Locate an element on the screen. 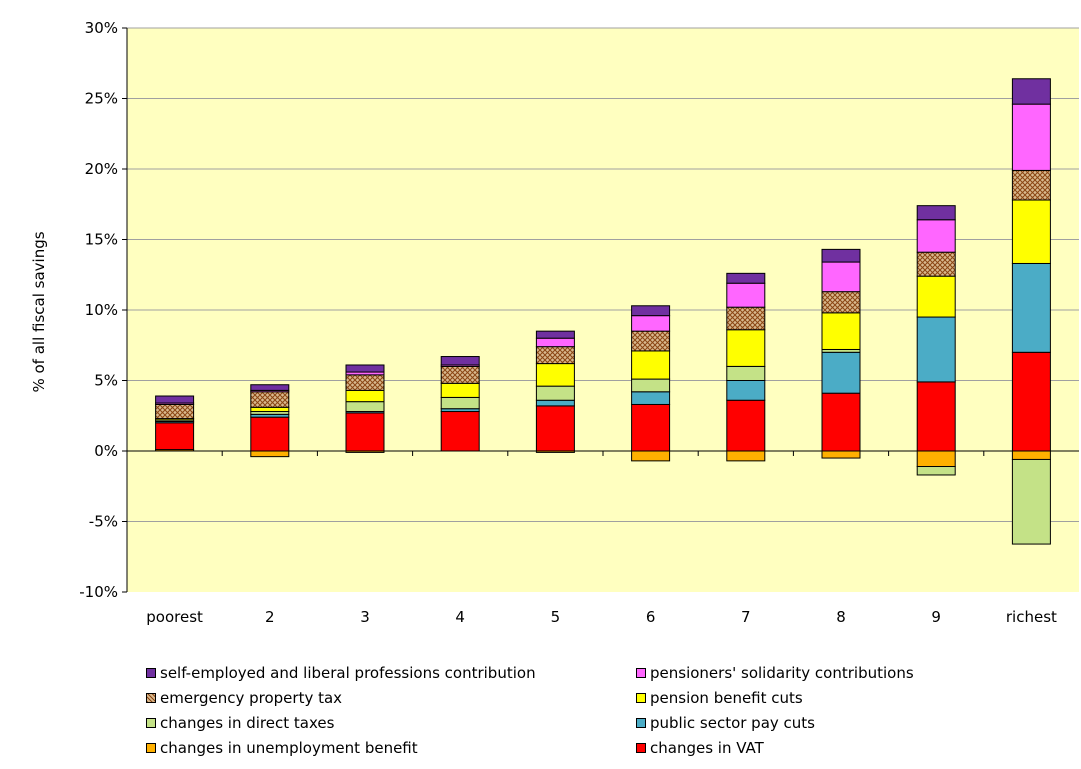 The image size is (1081, 769). legend-item: pension benefit cuts is located at coordinates (811, 698).